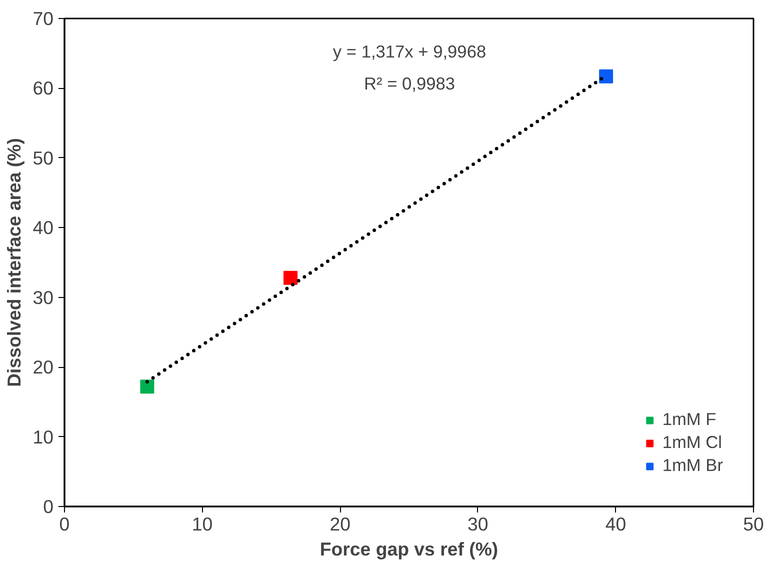 The image size is (767, 562). What do you see at coordinates (43, 437) in the screenshot?
I see `y-tick-label: 10` at bounding box center [43, 437].